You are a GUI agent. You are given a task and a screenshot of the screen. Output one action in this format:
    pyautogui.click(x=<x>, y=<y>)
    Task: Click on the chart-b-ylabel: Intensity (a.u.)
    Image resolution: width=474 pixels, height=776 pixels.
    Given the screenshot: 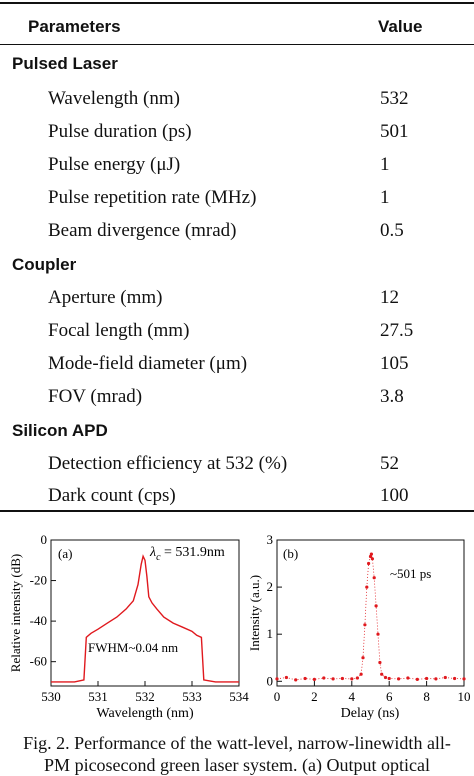 What is the action you would take?
    pyautogui.click(x=254, y=613)
    